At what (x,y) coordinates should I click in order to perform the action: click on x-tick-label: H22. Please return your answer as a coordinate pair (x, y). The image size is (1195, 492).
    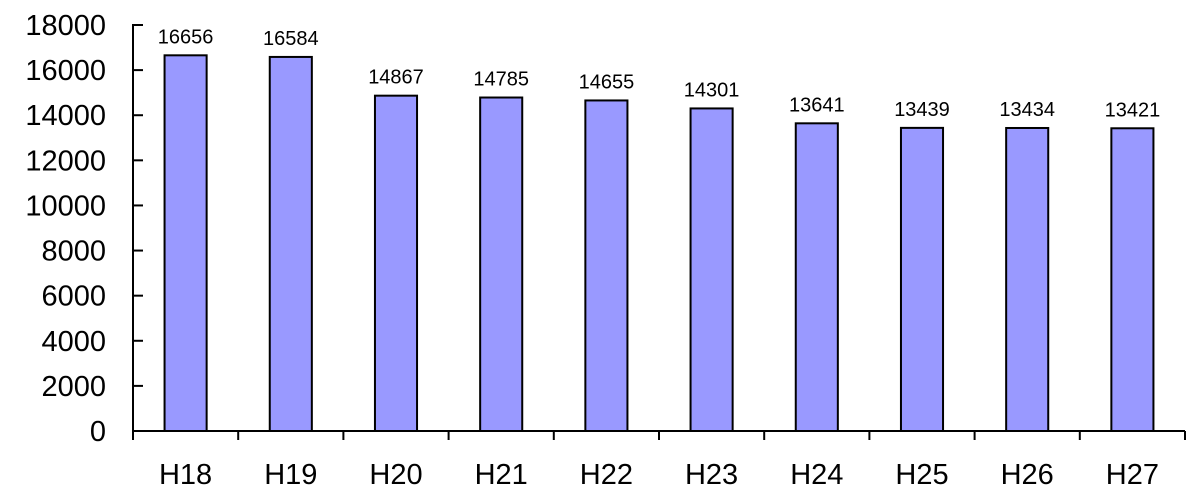
    Looking at the image, I should click on (606, 475).